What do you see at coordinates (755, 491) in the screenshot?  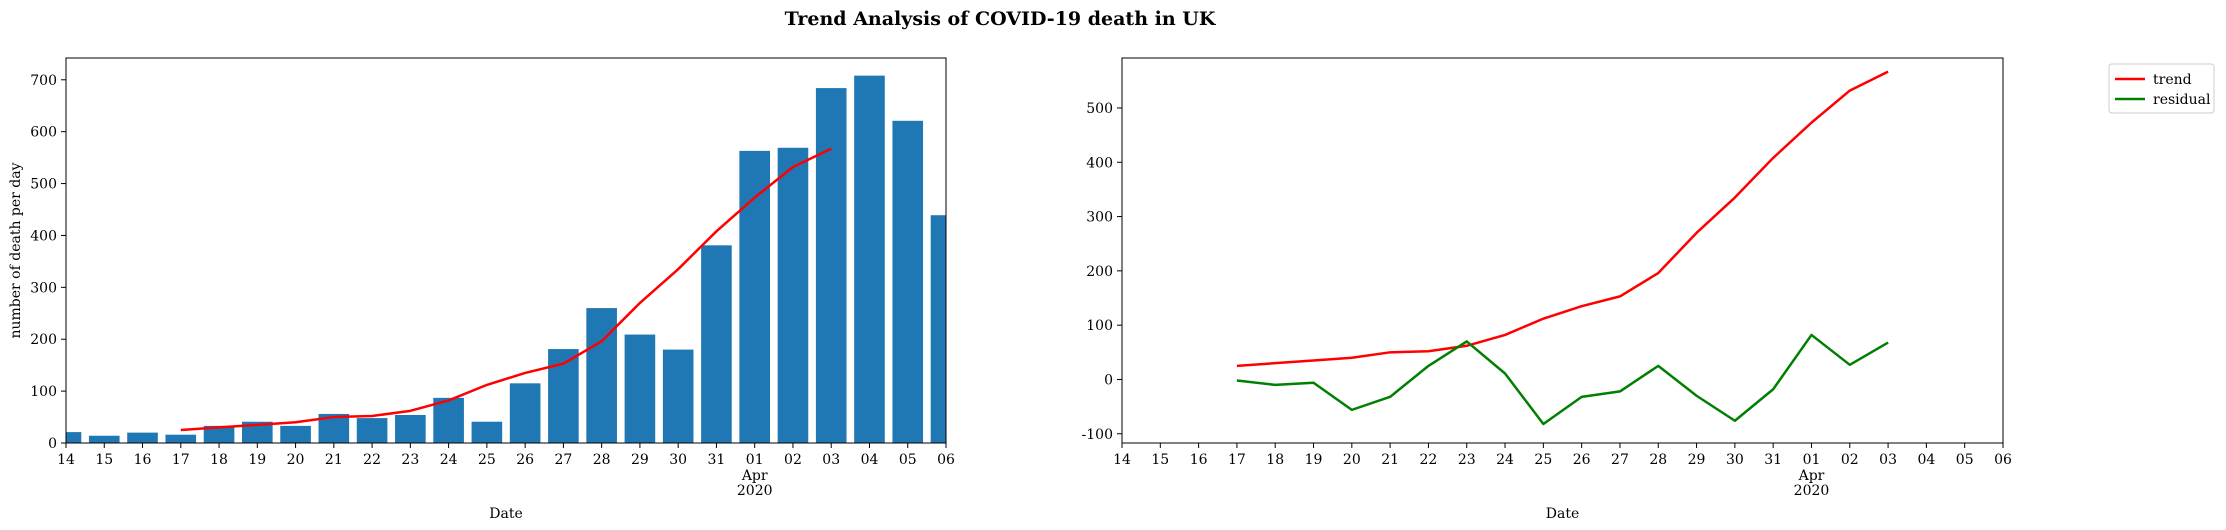 I see `chart1-x-tick-sublabel: 2020` at bounding box center [755, 491].